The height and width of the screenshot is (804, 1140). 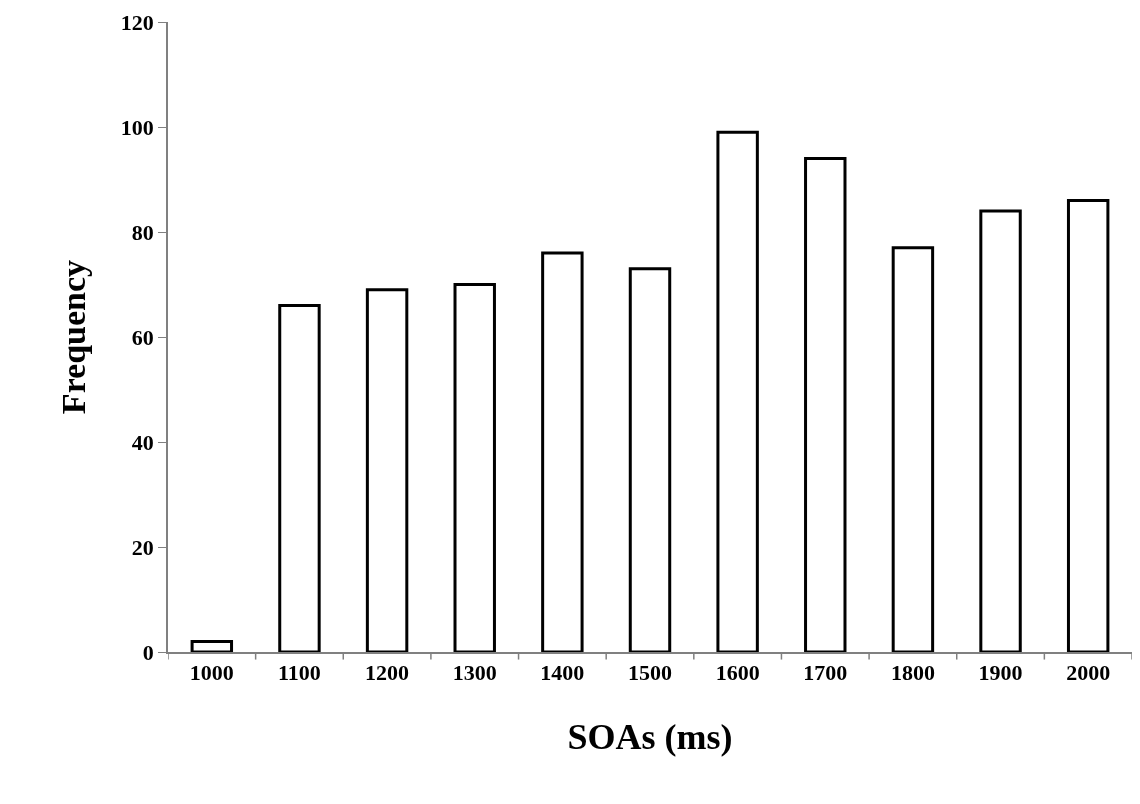 What do you see at coordinates (474, 673) in the screenshot?
I see `x-tick-label: 1300` at bounding box center [474, 673].